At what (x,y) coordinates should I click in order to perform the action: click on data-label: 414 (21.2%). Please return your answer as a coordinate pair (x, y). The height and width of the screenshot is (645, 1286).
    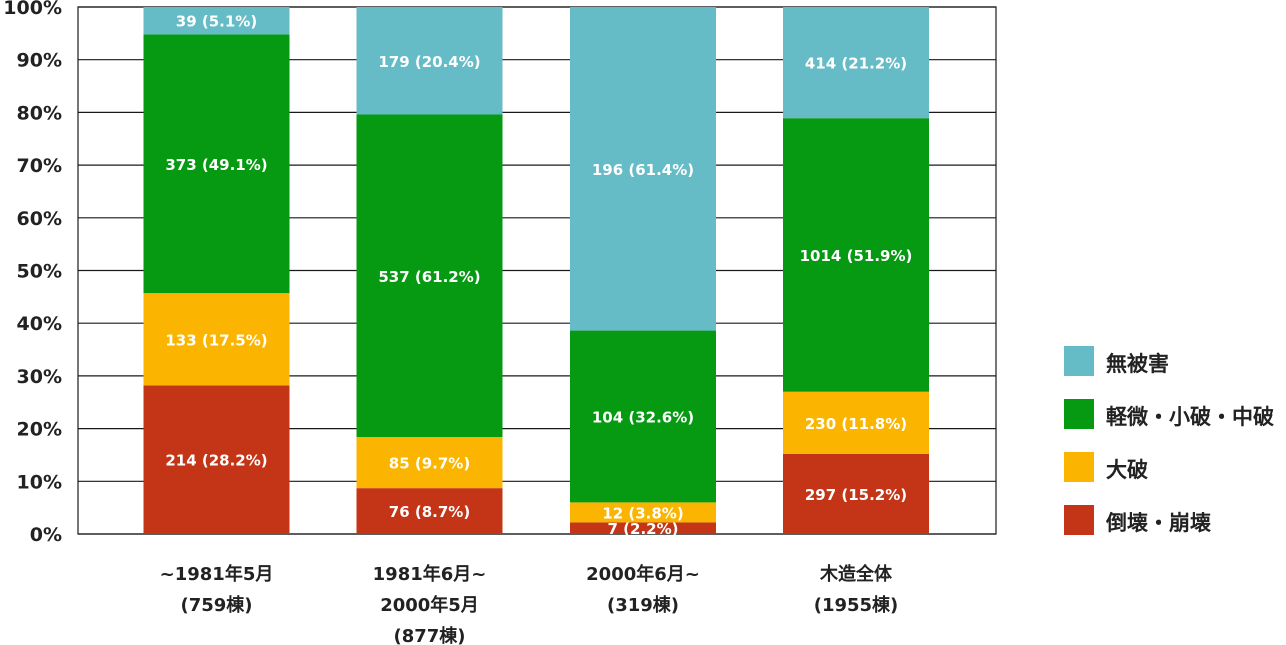
    Looking at the image, I should click on (856, 64).